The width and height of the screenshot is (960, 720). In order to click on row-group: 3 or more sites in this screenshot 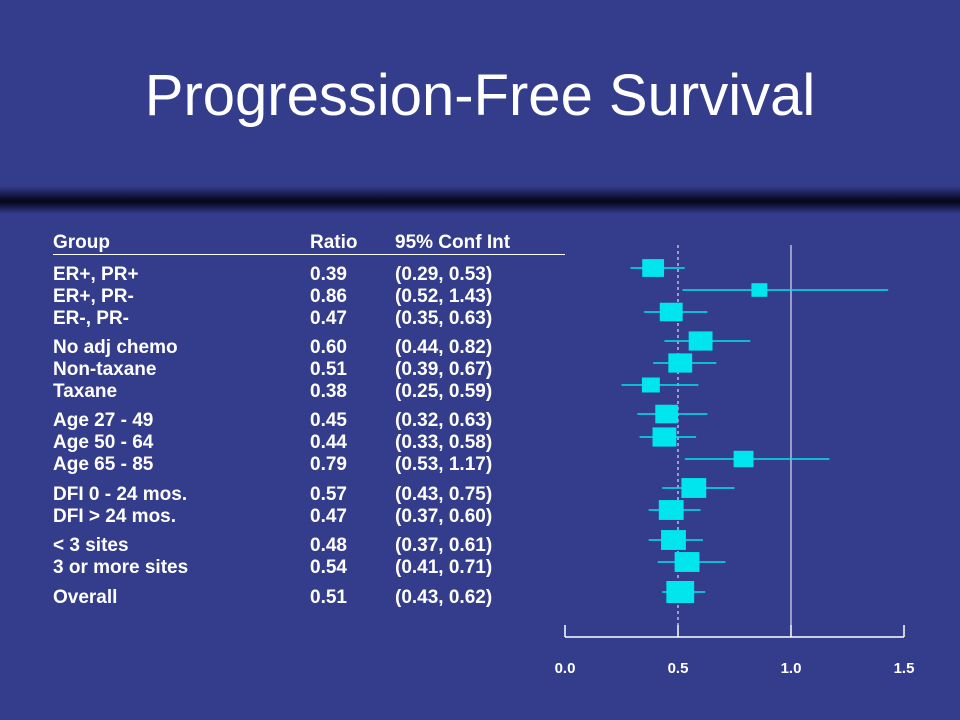, I will do `click(121, 567)`.